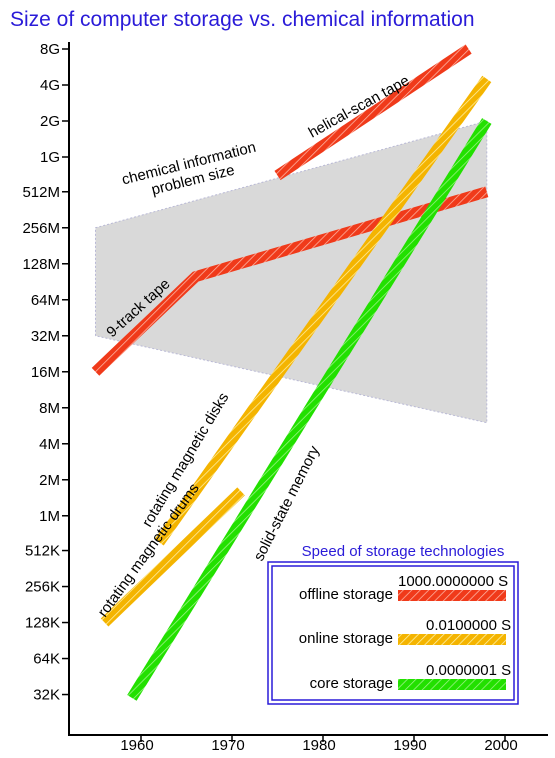  What do you see at coordinates (452, 639) in the screenshot?
I see `legend-swatch-online` at bounding box center [452, 639].